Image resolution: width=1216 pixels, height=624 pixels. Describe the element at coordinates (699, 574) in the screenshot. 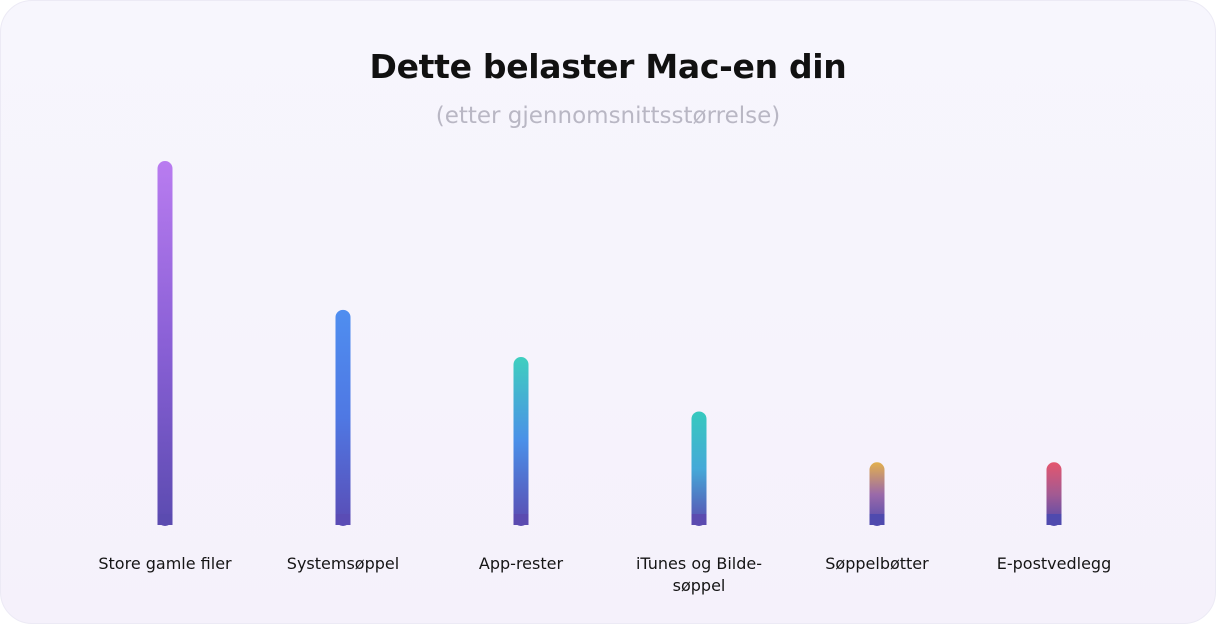

I see `x-tick-label-3: iTunes og Bilde-søppel` at that location.